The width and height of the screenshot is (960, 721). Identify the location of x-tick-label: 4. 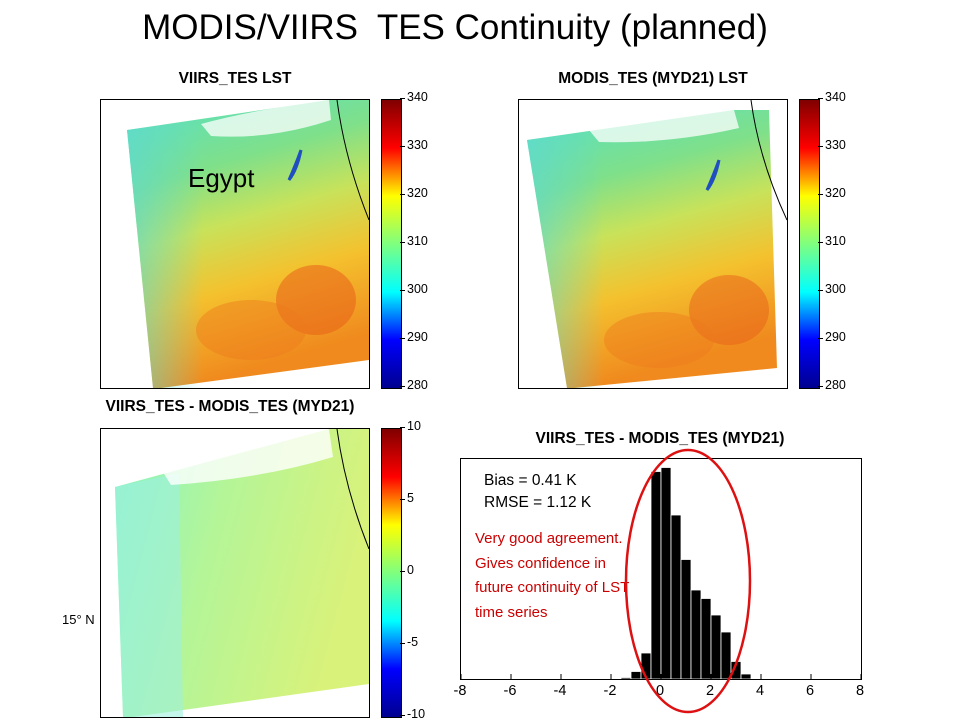
(760, 691).